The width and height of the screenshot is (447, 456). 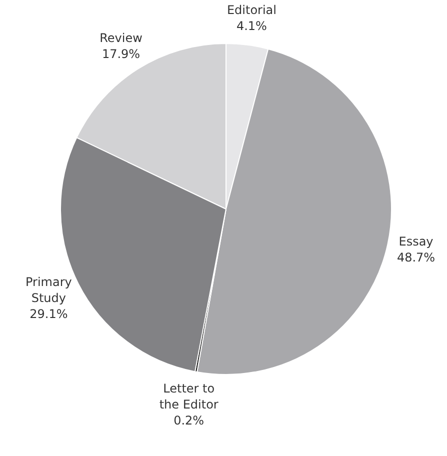 What do you see at coordinates (49, 290) in the screenshot?
I see `slice-label: Primary Study` at bounding box center [49, 290].